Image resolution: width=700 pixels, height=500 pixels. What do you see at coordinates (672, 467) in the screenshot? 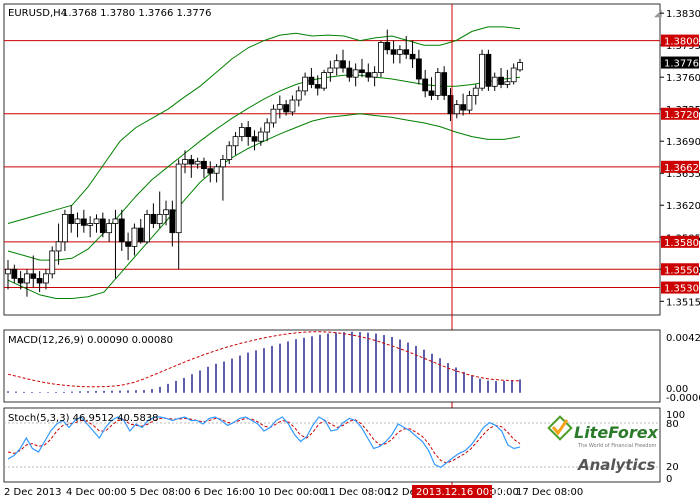
I see `stoch-axis-20: 20` at bounding box center [672, 467].